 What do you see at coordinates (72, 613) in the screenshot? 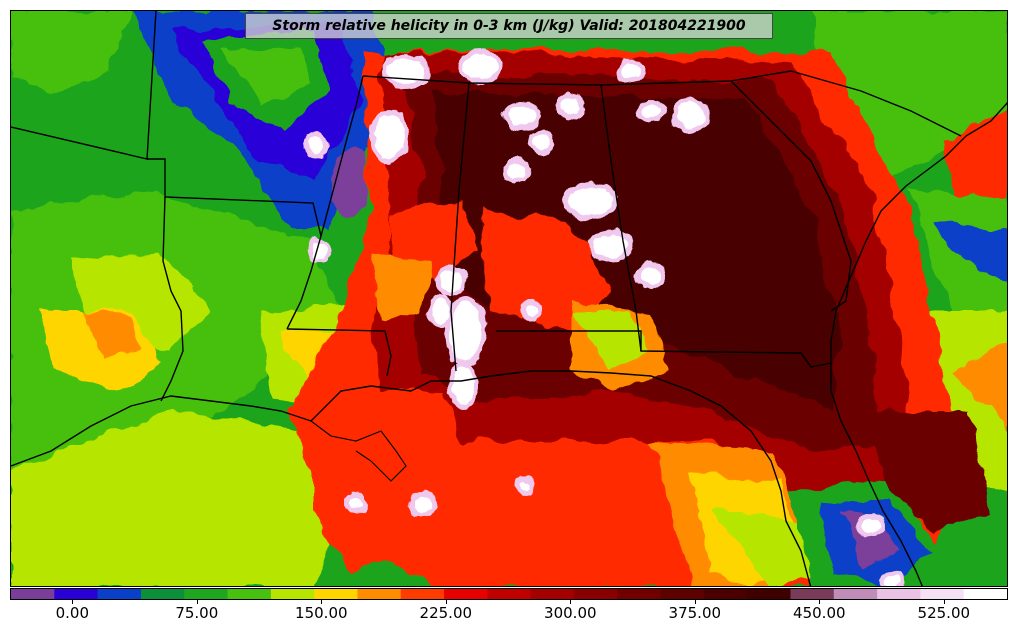
I see `colorbar-tick-label: 0.00` at bounding box center [72, 613].